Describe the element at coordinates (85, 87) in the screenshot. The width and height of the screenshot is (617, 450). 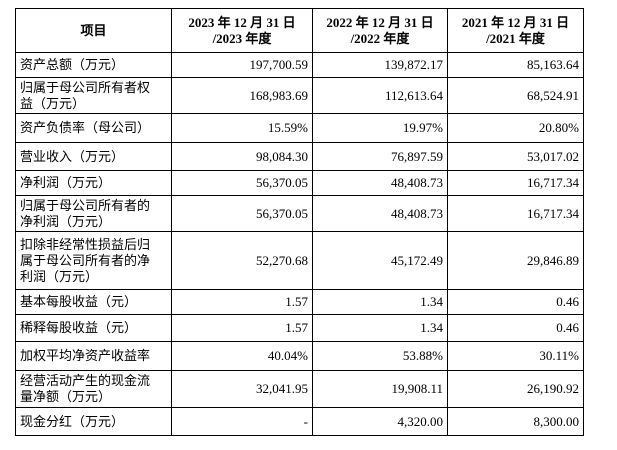
I see `cell-line: 归属于母公司所有者权` at that location.